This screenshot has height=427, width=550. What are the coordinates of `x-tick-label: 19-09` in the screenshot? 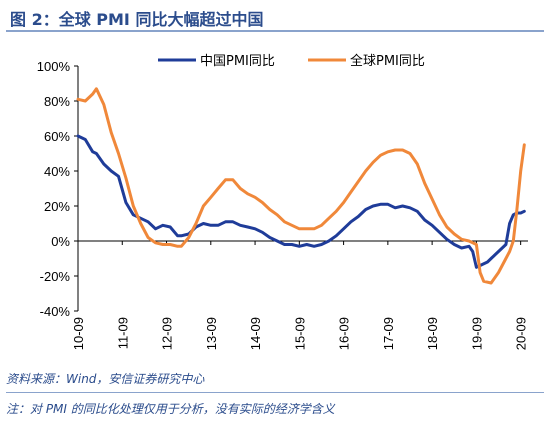 It's located at (476, 333).